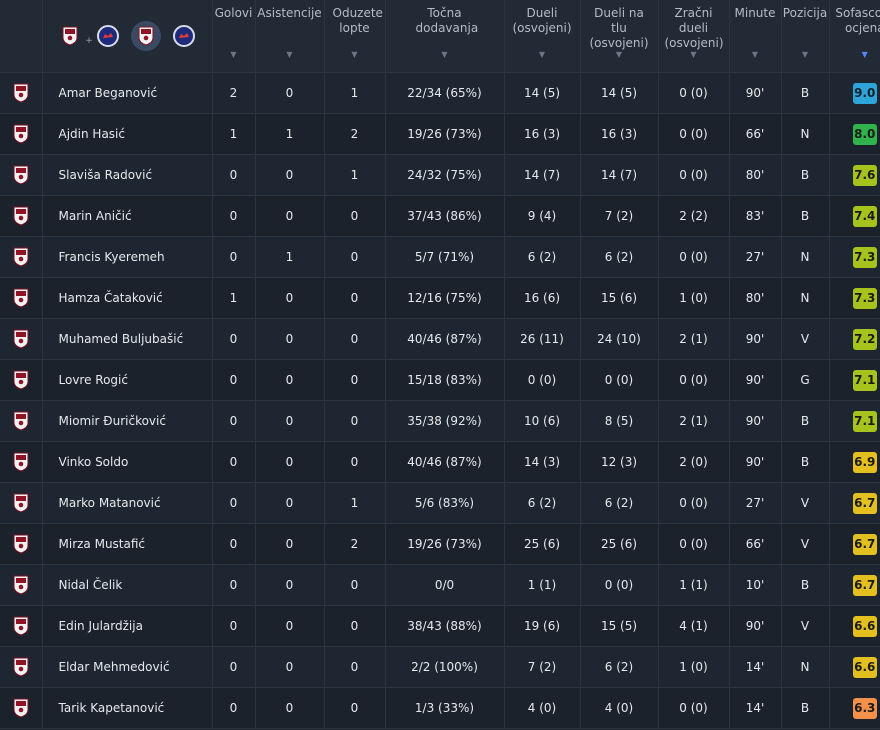 This screenshot has width=880, height=730. Describe the element at coordinates (127, 380) in the screenshot. I see `player-name: Lovre Rogić` at that location.